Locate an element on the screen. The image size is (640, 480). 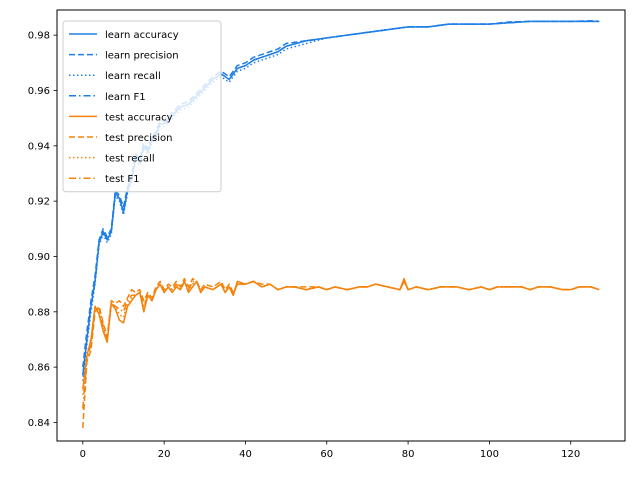
x-tick-label: 20 is located at coordinates (164, 454).